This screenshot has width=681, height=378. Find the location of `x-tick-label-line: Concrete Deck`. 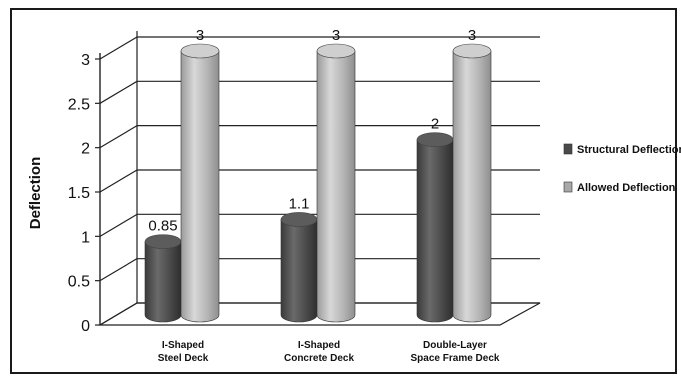

x-tick-label-line: Concrete Deck is located at coordinates (319, 358).